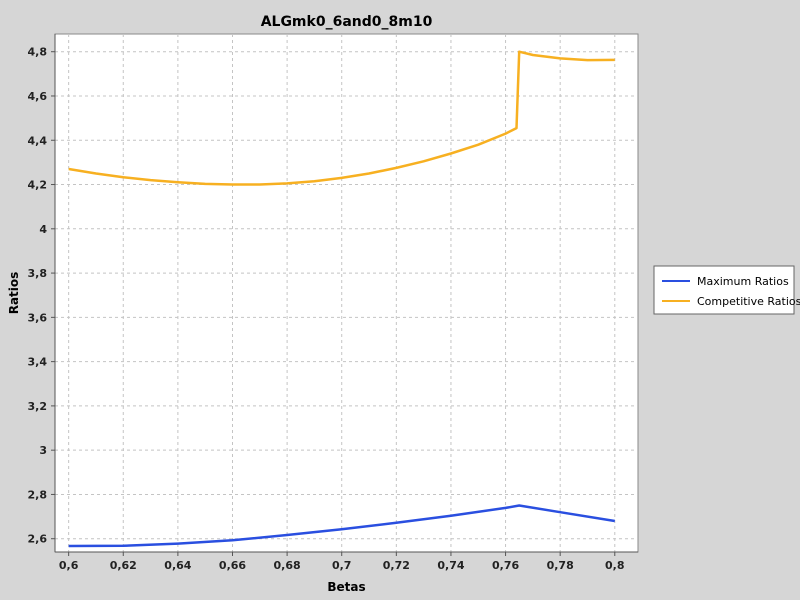 The width and height of the screenshot is (800, 600). Describe the element at coordinates (177, 565) in the screenshot. I see `x-tick-label: 0,64` at that location.